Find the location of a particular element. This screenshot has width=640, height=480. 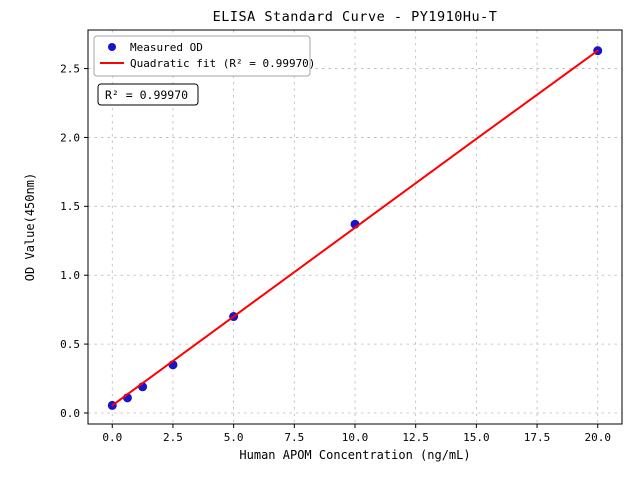

chart-title: ELISA Standard Curve - PY1910Hu-T is located at coordinates (355, 17).